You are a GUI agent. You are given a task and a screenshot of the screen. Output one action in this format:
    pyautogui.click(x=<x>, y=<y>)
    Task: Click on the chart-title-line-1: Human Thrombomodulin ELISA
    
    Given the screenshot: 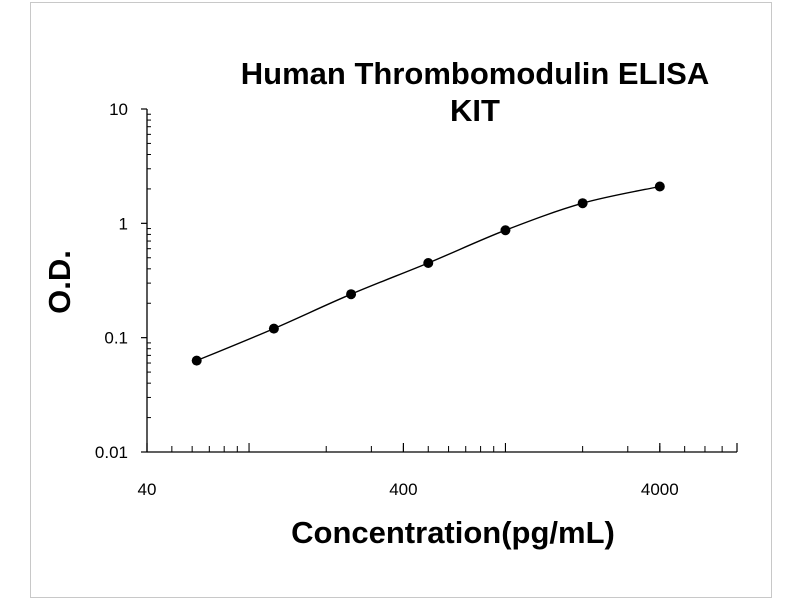 What is the action you would take?
    pyautogui.click(x=475, y=73)
    